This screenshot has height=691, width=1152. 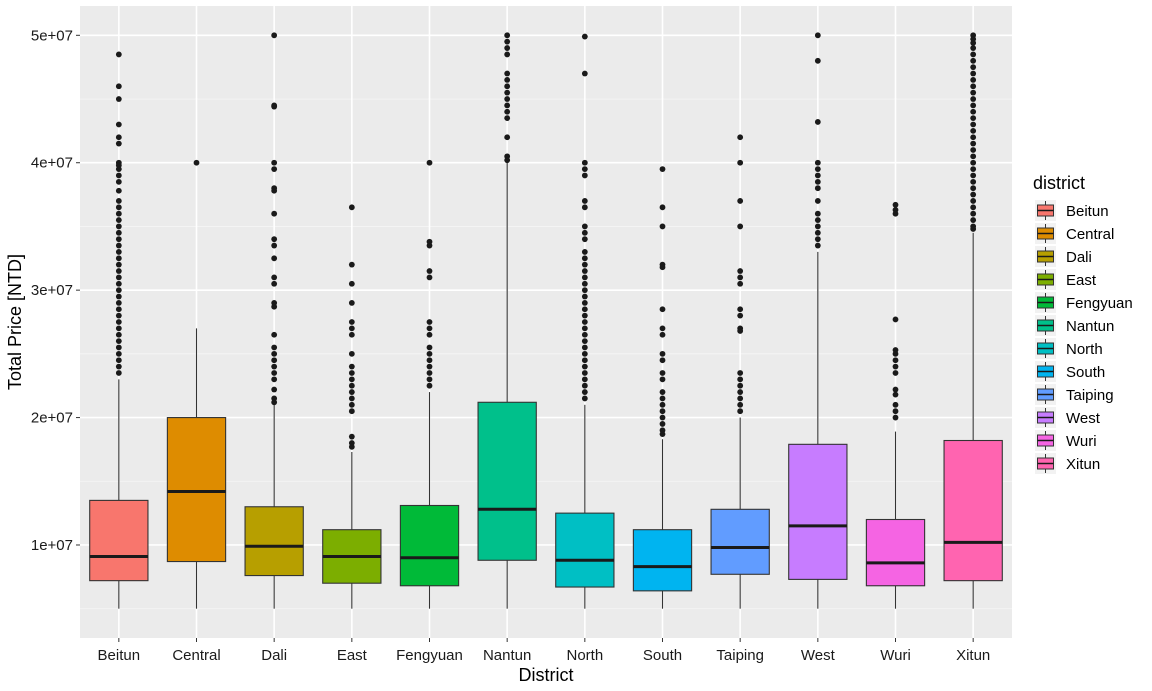 What do you see at coordinates (429, 384) in the screenshot?
I see `box-fengyuan` at bounding box center [429, 384].